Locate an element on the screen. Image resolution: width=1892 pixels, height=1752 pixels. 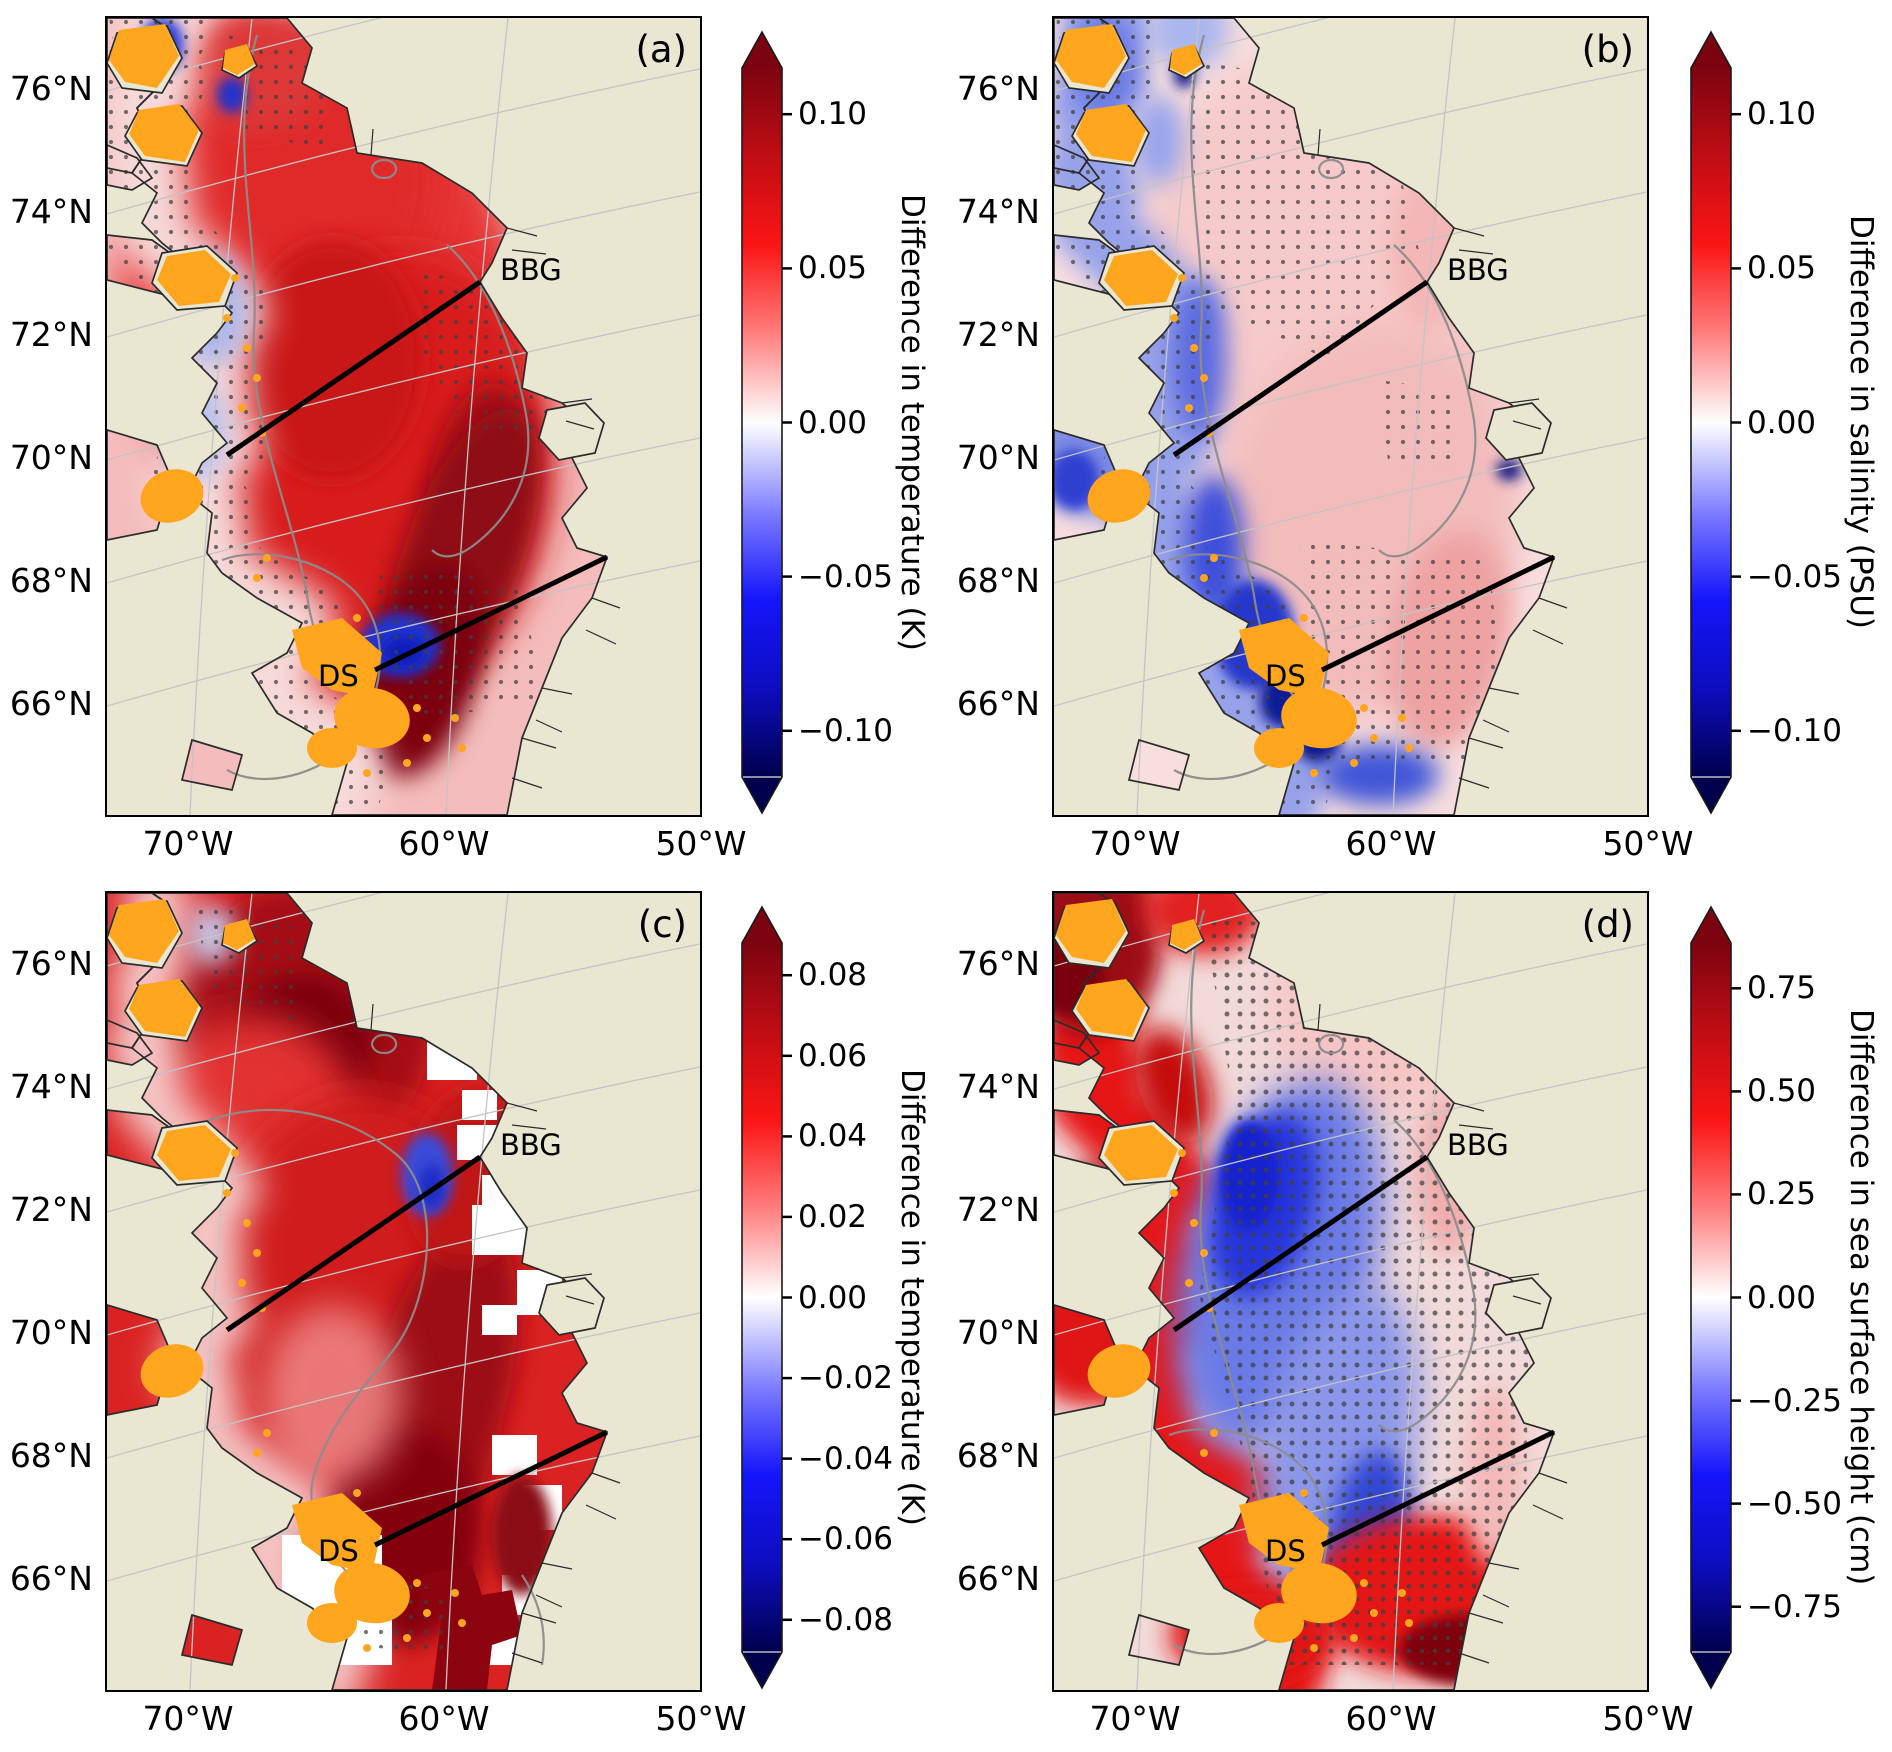
map-d: BBG DS (d) is located at coordinates (1350, 1291).